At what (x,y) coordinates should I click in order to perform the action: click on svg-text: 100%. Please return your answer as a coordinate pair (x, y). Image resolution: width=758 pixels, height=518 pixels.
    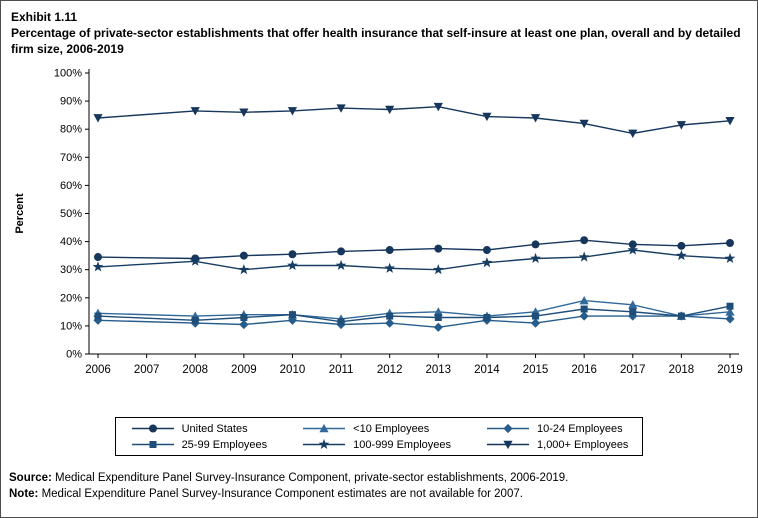
    Looking at the image, I should click on (68, 74).